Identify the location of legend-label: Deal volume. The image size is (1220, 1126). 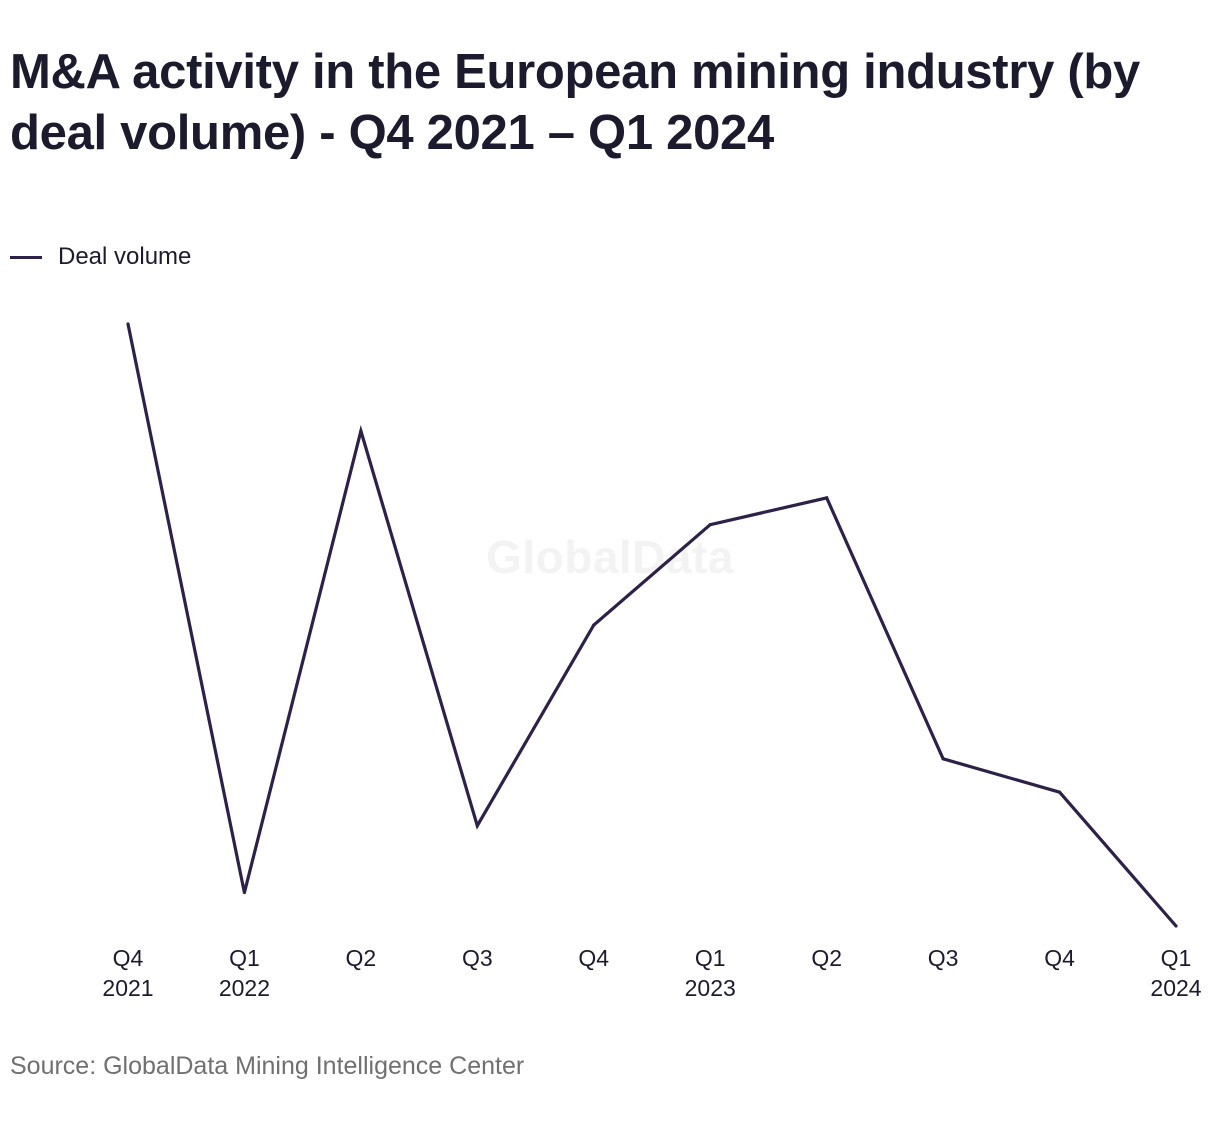
(125, 256).